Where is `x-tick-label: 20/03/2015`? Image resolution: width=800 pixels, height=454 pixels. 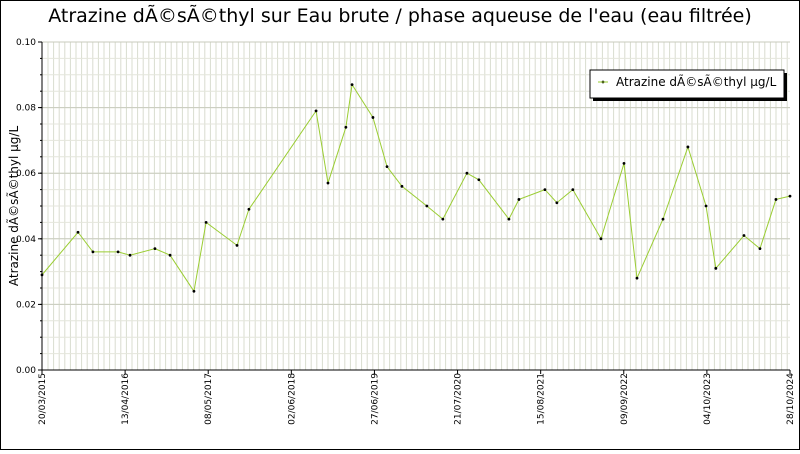
x-tick-label: 20/03/2015 is located at coordinates (43, 399).